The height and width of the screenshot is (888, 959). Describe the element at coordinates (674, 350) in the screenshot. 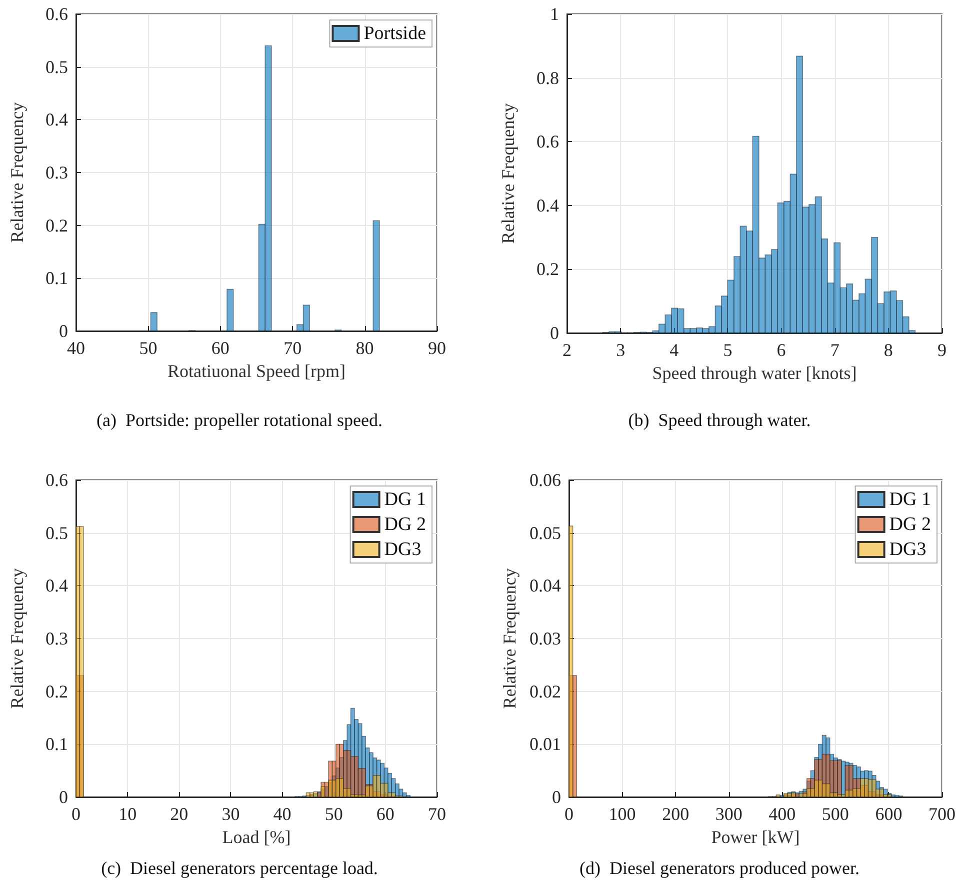

I see `x-tick-label: 4` at that location.